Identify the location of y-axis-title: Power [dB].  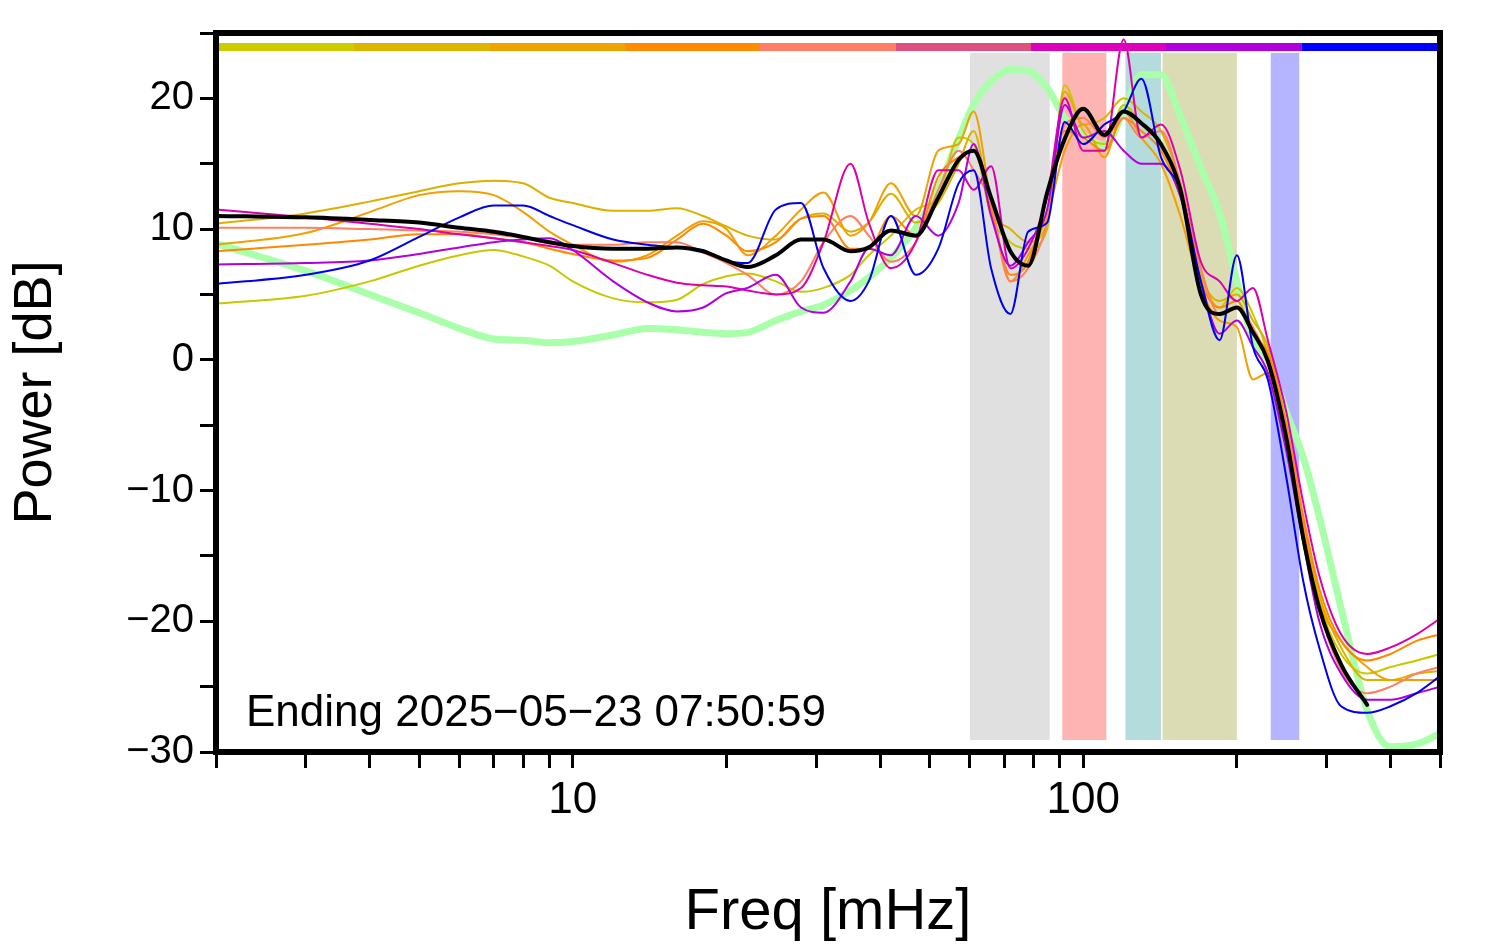
(32, 392).